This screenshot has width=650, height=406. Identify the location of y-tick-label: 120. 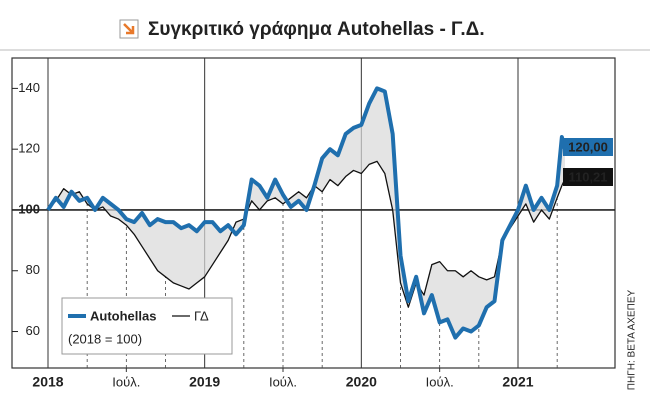
(29, 148).